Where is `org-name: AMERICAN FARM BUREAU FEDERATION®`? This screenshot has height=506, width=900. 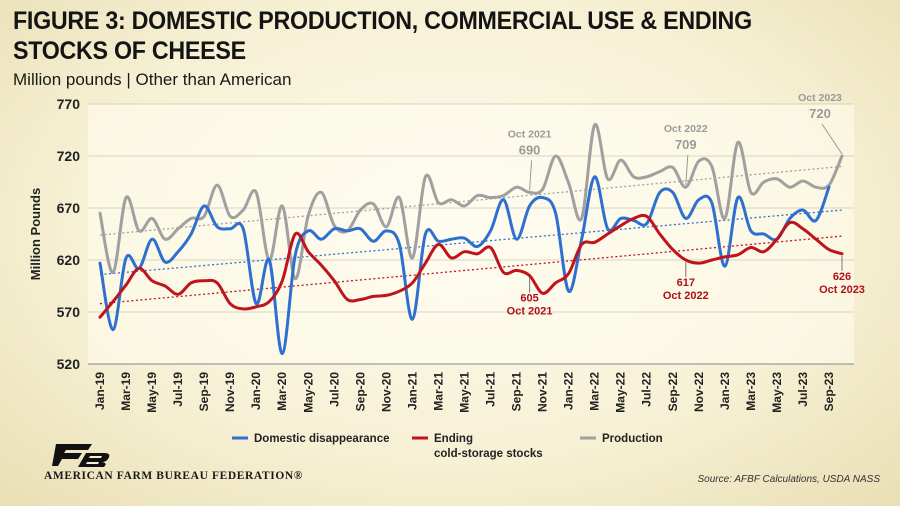 org-name: AMERICAN FARM BUREAU FEDERATION® is located at coordinates (173, 476).